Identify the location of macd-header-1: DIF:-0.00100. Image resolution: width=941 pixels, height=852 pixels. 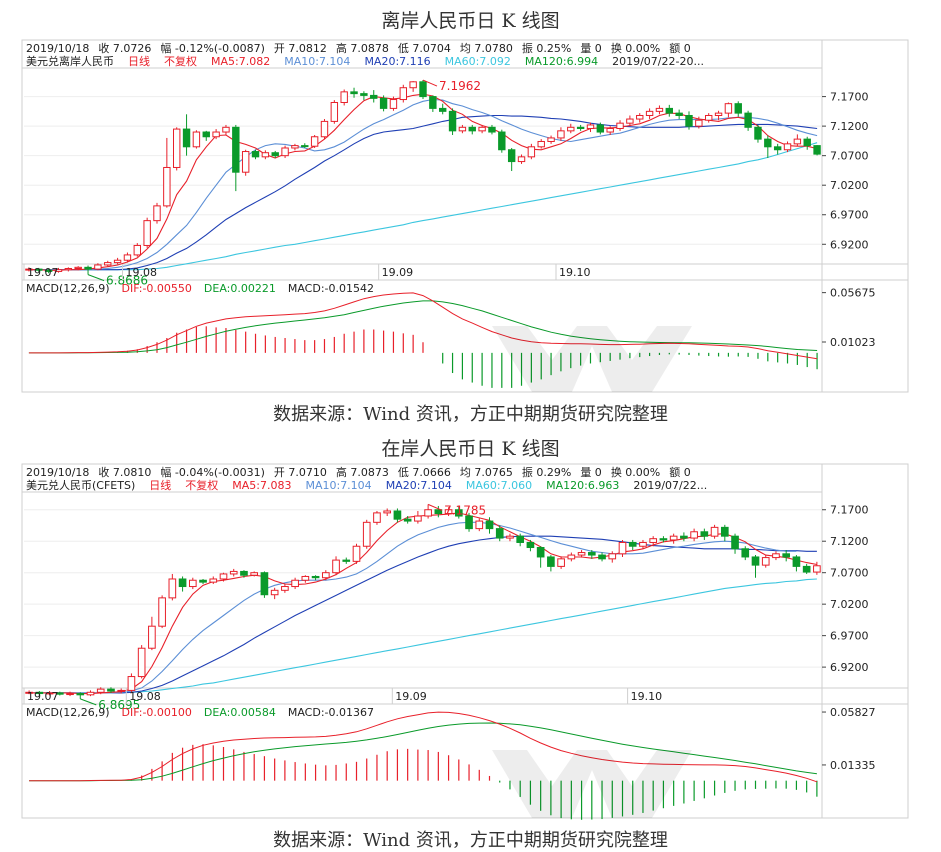
(157, 712).